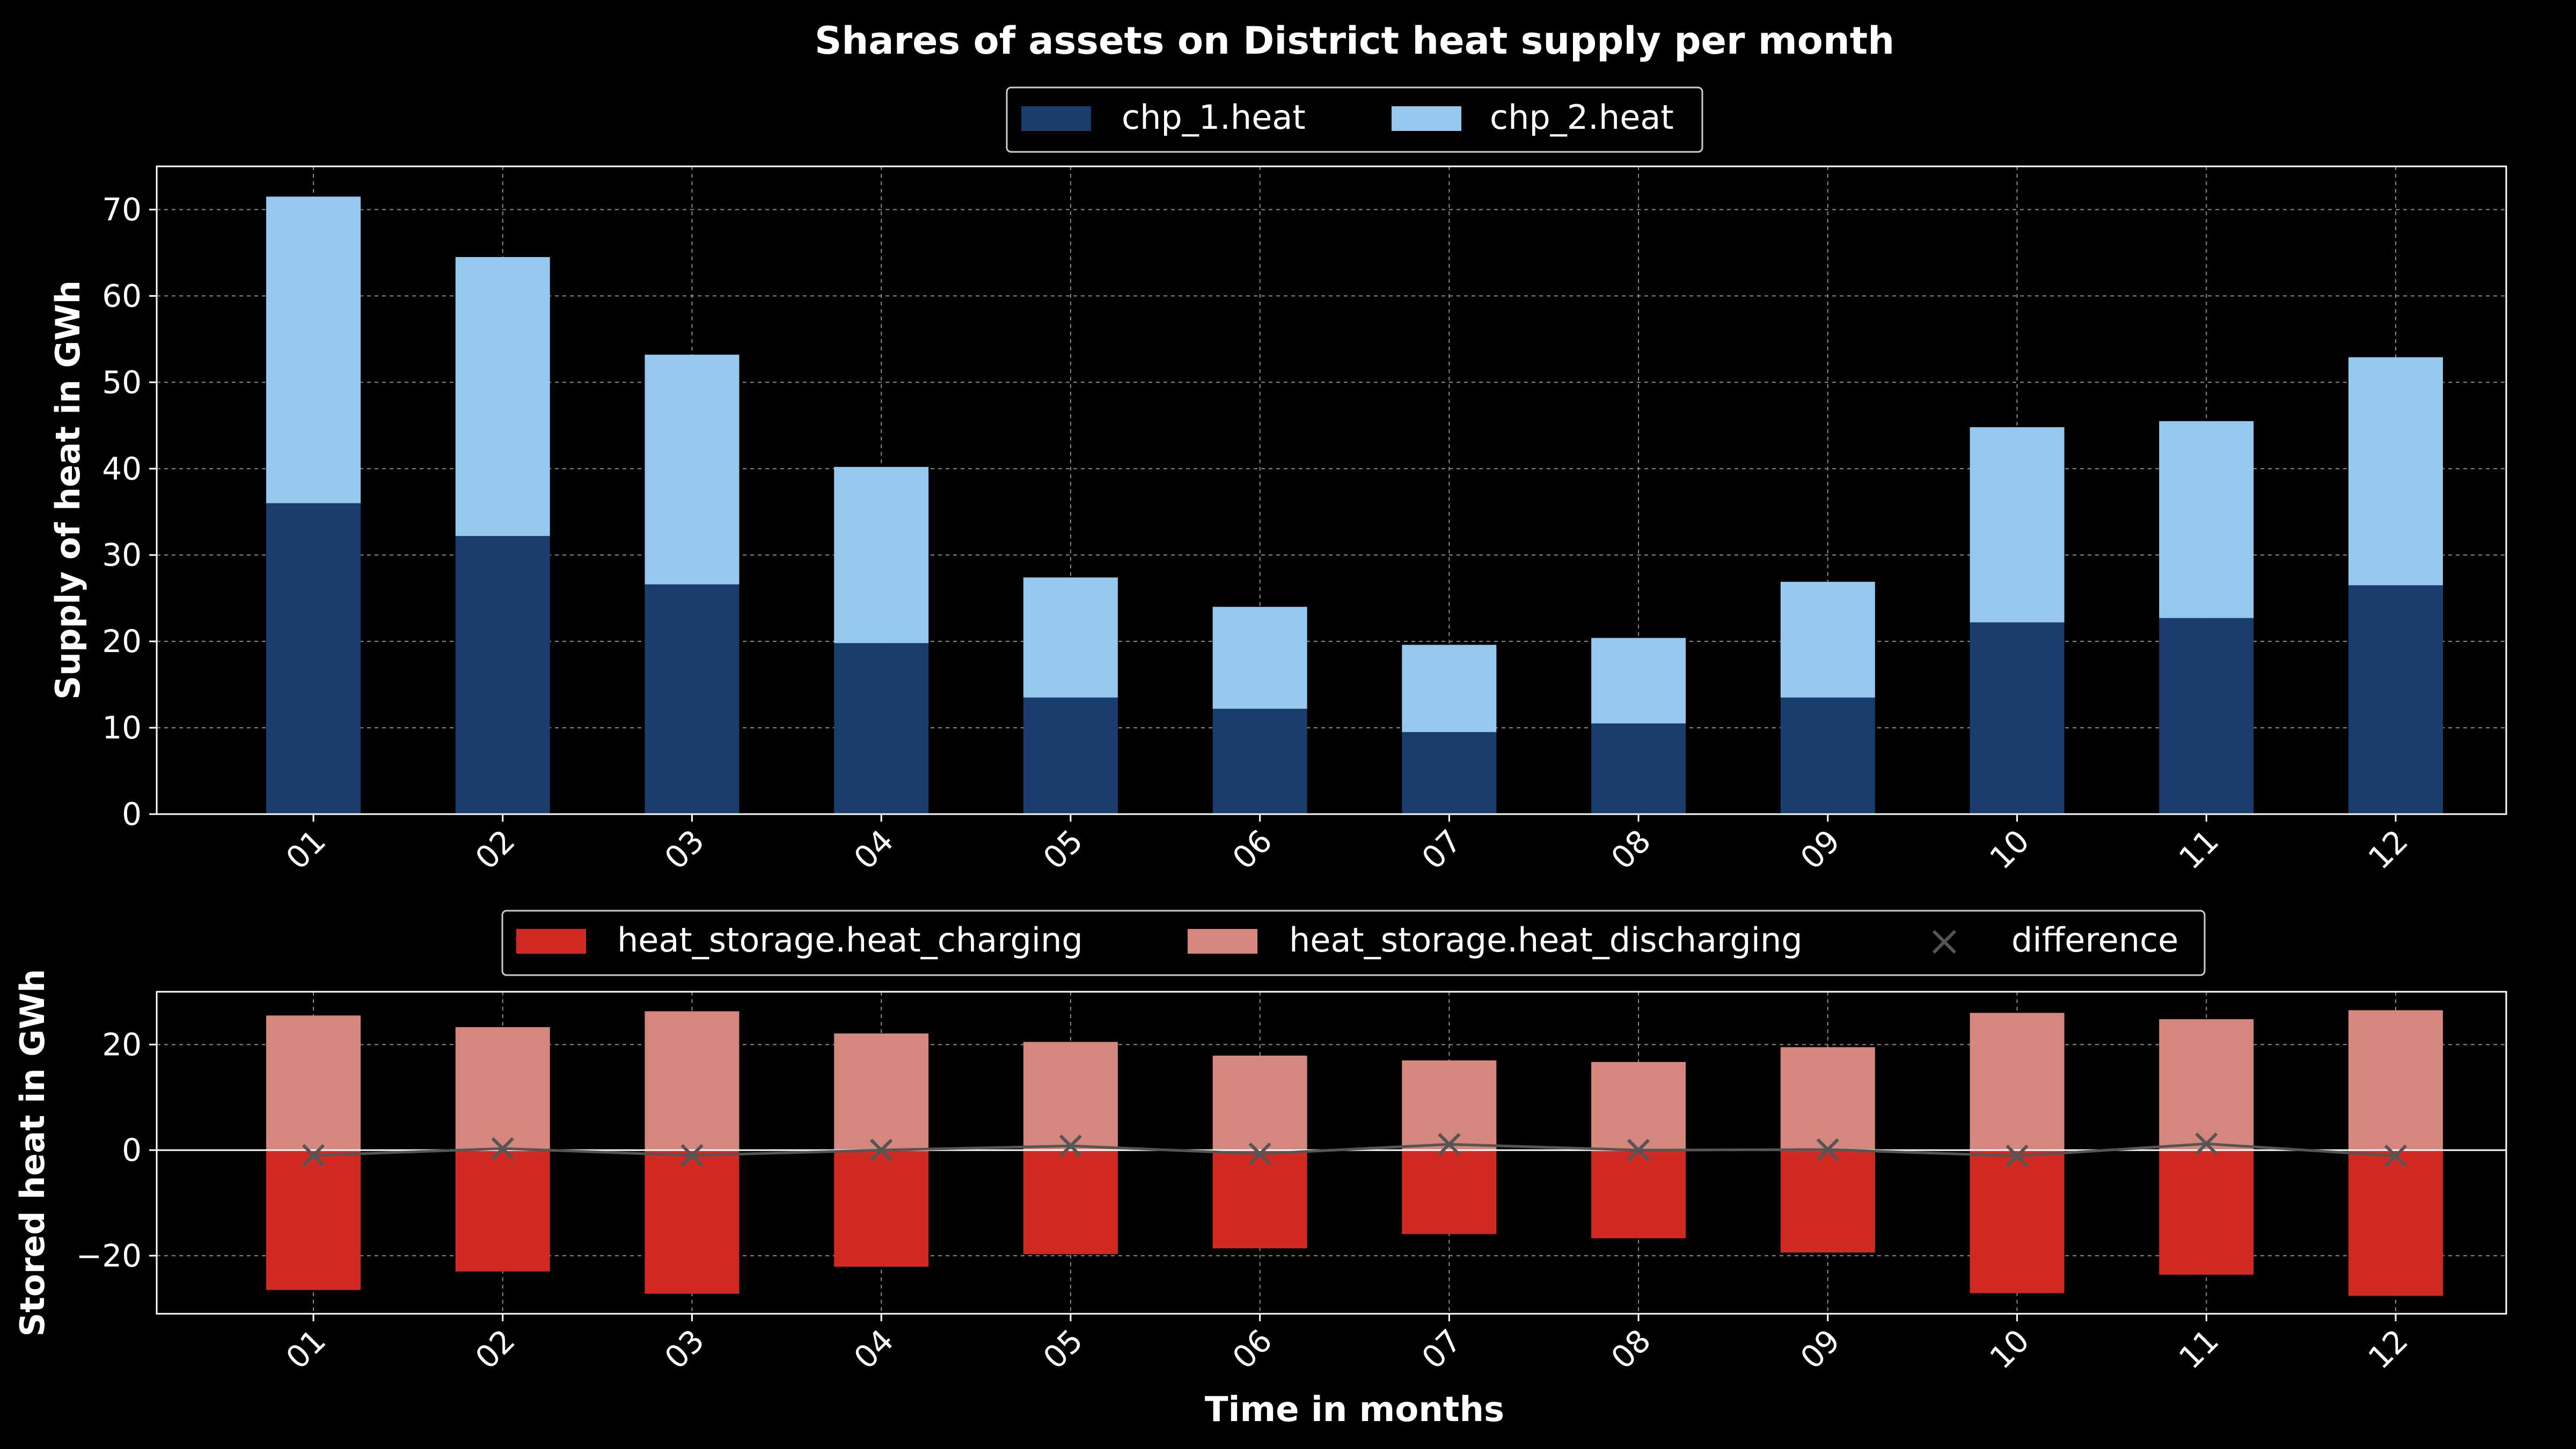 The width and height of the screenshot is (2576, 1449). Describe the element at coordinates (122, 1044) in the screenshot. I see `storage-y-tick-label: 20` at that location.